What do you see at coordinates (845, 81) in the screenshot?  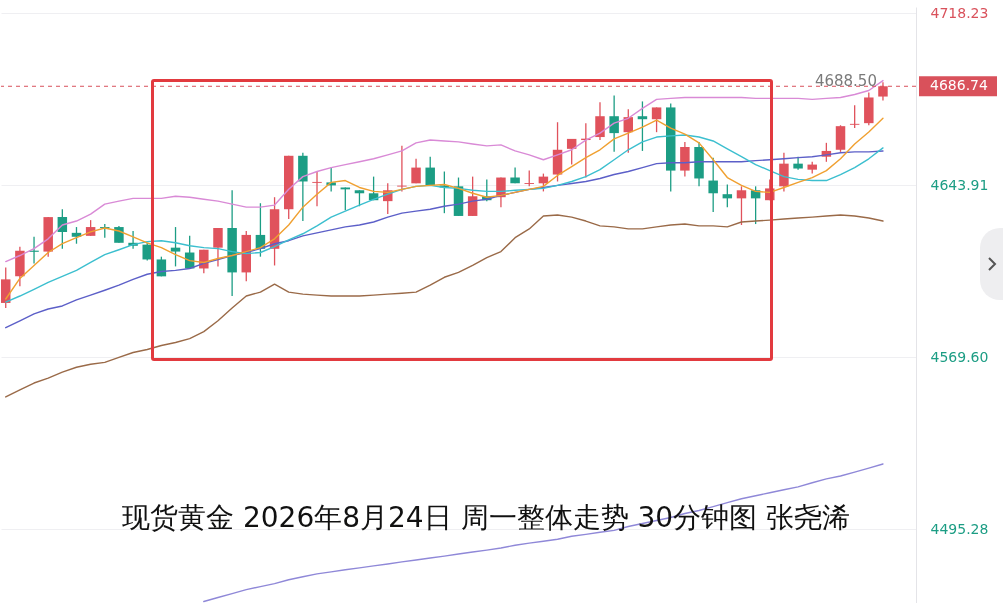 I see `annotation: 4688.50` at bounding box center [845, 81].